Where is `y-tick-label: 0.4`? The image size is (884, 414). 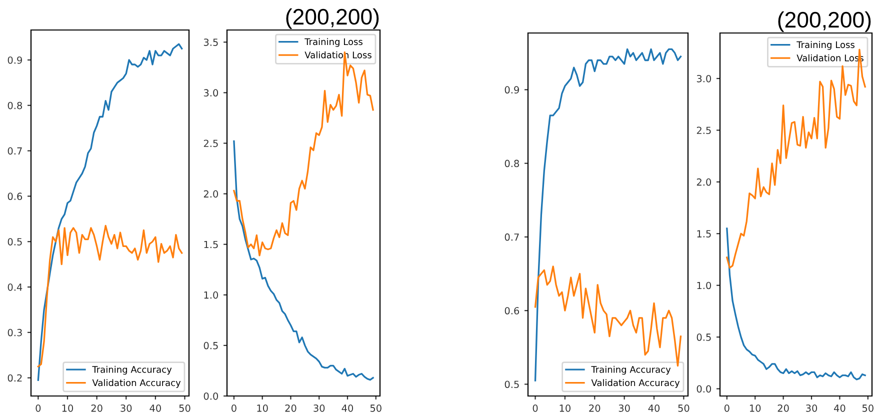
y-tick-label: 0.4 is located at coordinates (15, 287).